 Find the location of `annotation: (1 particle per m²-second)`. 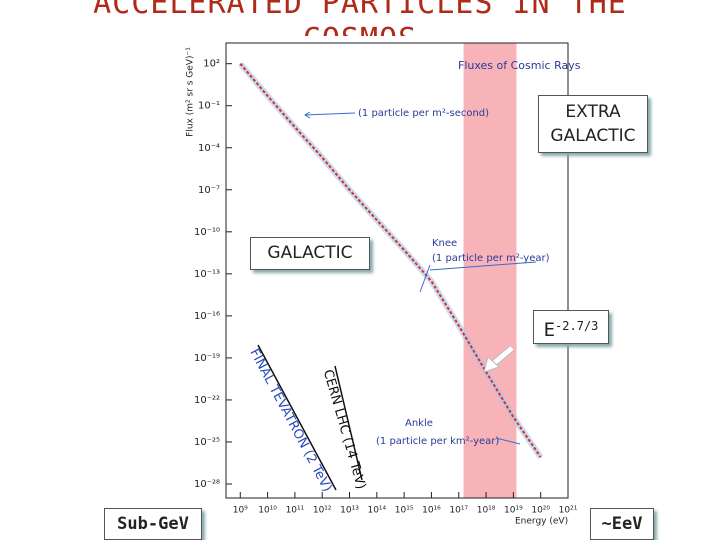

annotation: (1 particle per m²-second) is located at coordinates (423, 113).